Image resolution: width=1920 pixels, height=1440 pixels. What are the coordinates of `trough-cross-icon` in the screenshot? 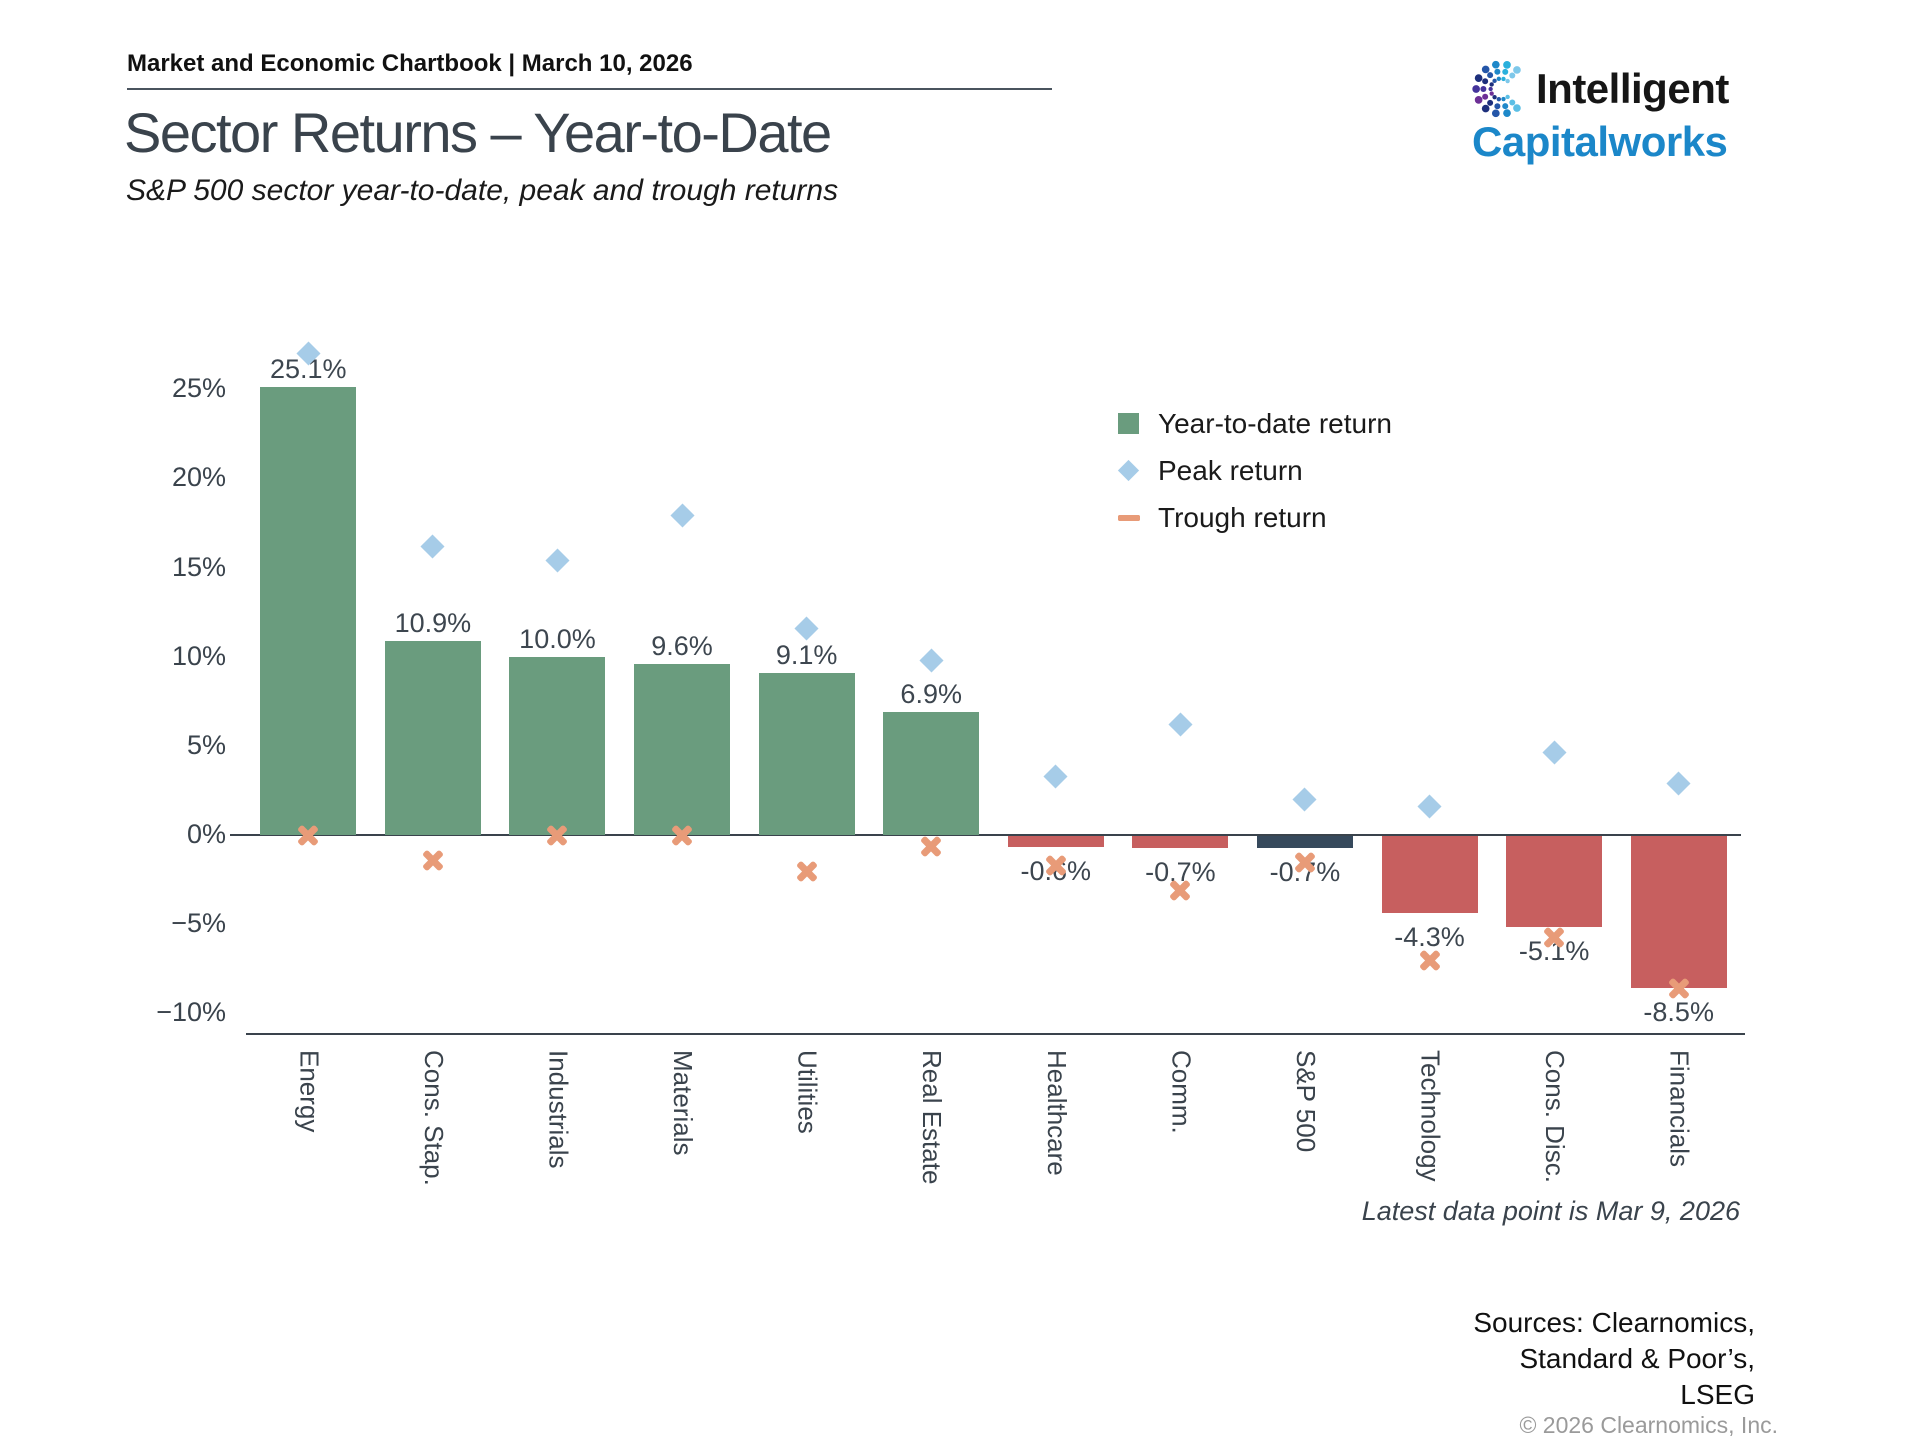 It's located at (1129, 518).